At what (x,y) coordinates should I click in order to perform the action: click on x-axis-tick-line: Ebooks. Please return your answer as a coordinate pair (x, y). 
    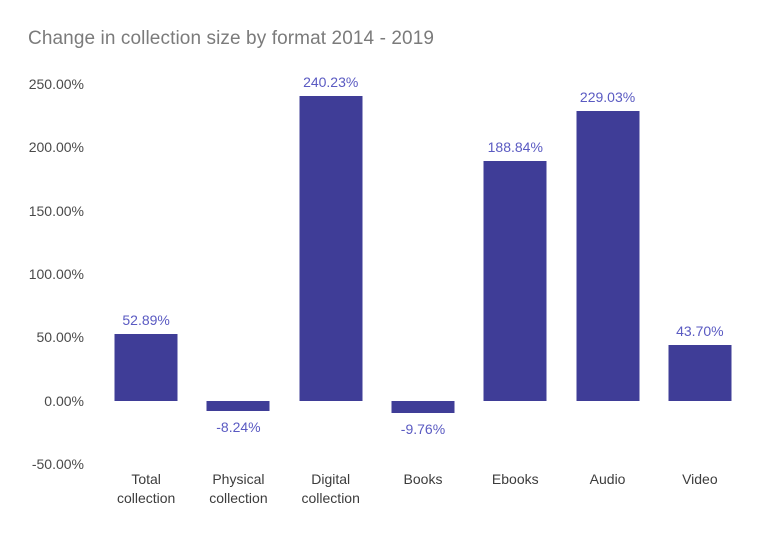
    Looking at the image, I should click on (515, 479).